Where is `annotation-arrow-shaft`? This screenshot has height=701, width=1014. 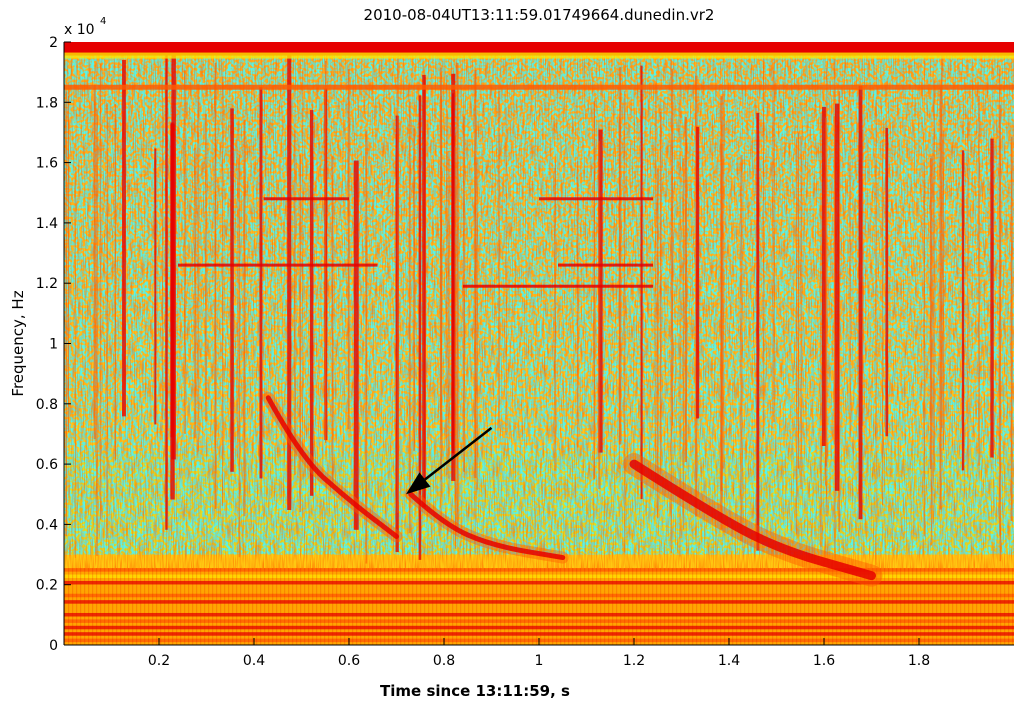
annotation-arrow-shaft is located at coordinates (458, 453).